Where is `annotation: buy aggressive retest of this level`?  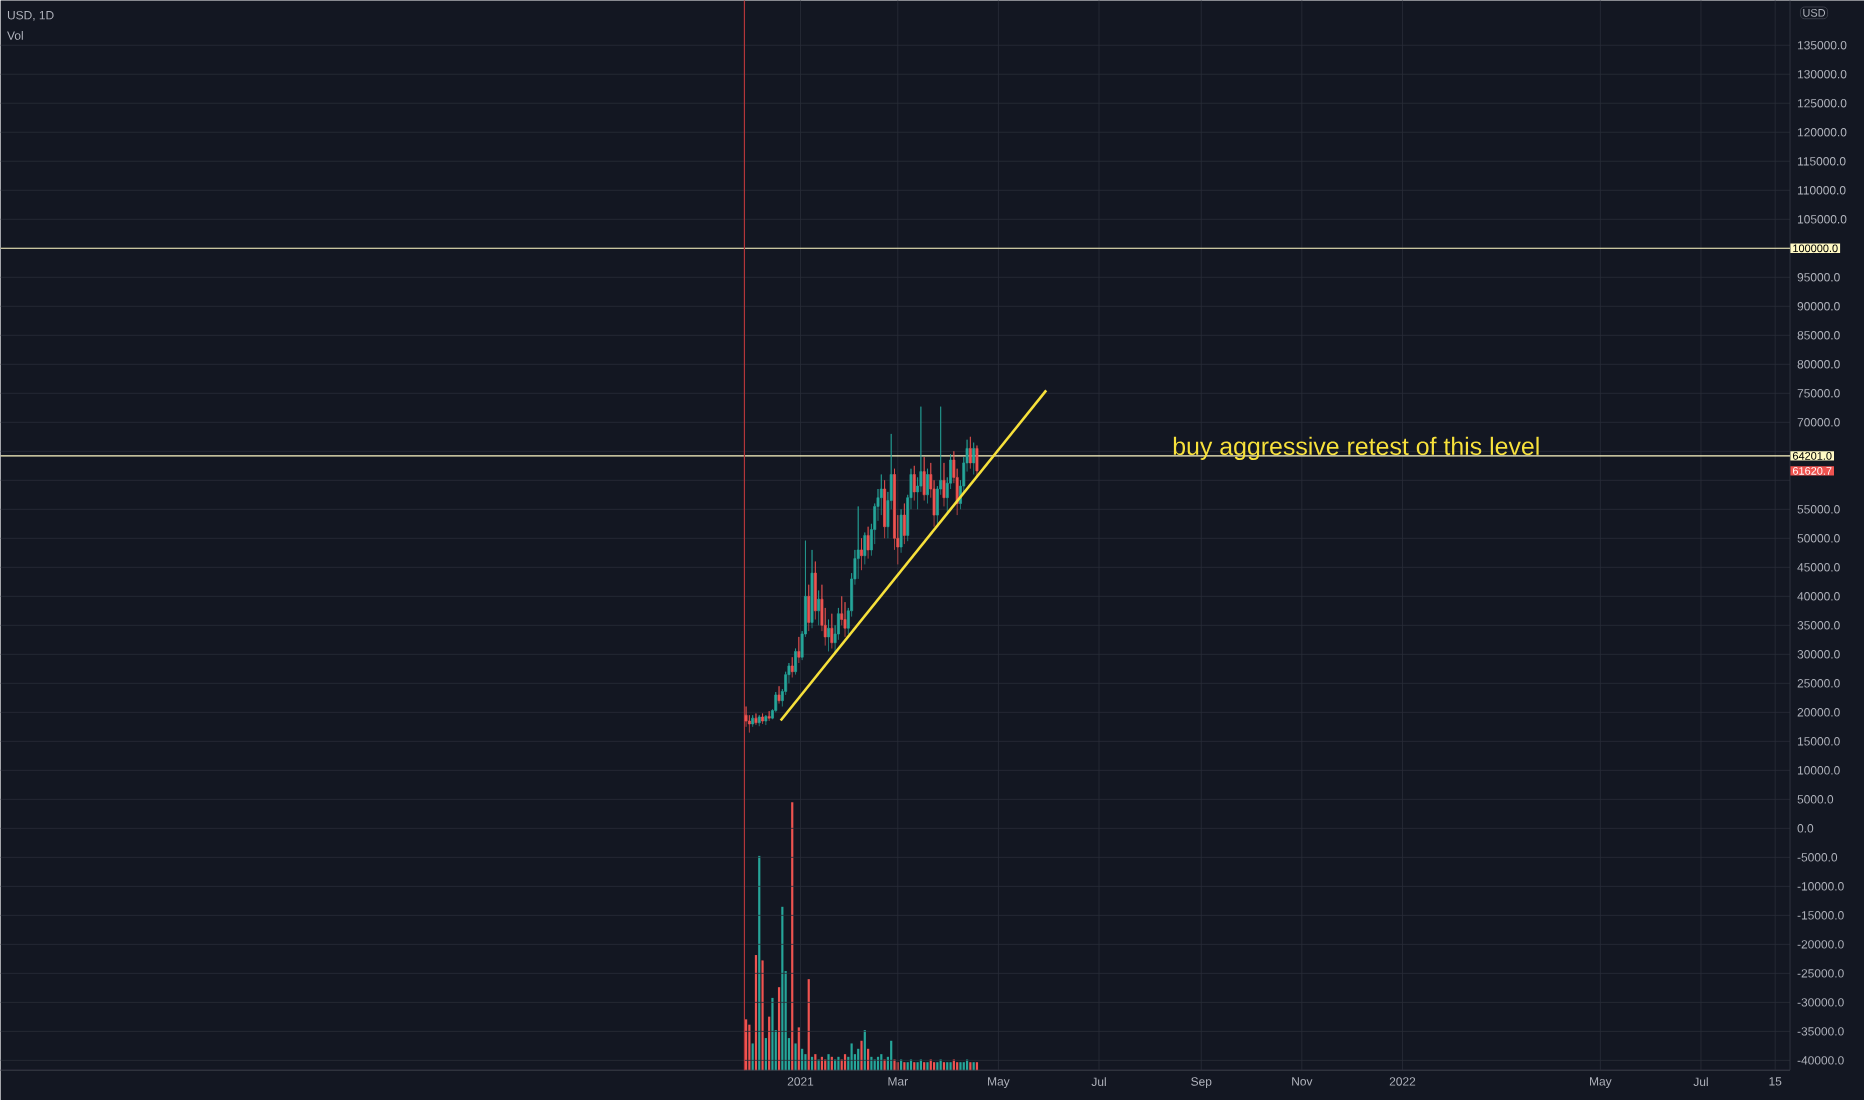
annotation: buy aggressive retest of this level is located at coordinates (1356, 448).